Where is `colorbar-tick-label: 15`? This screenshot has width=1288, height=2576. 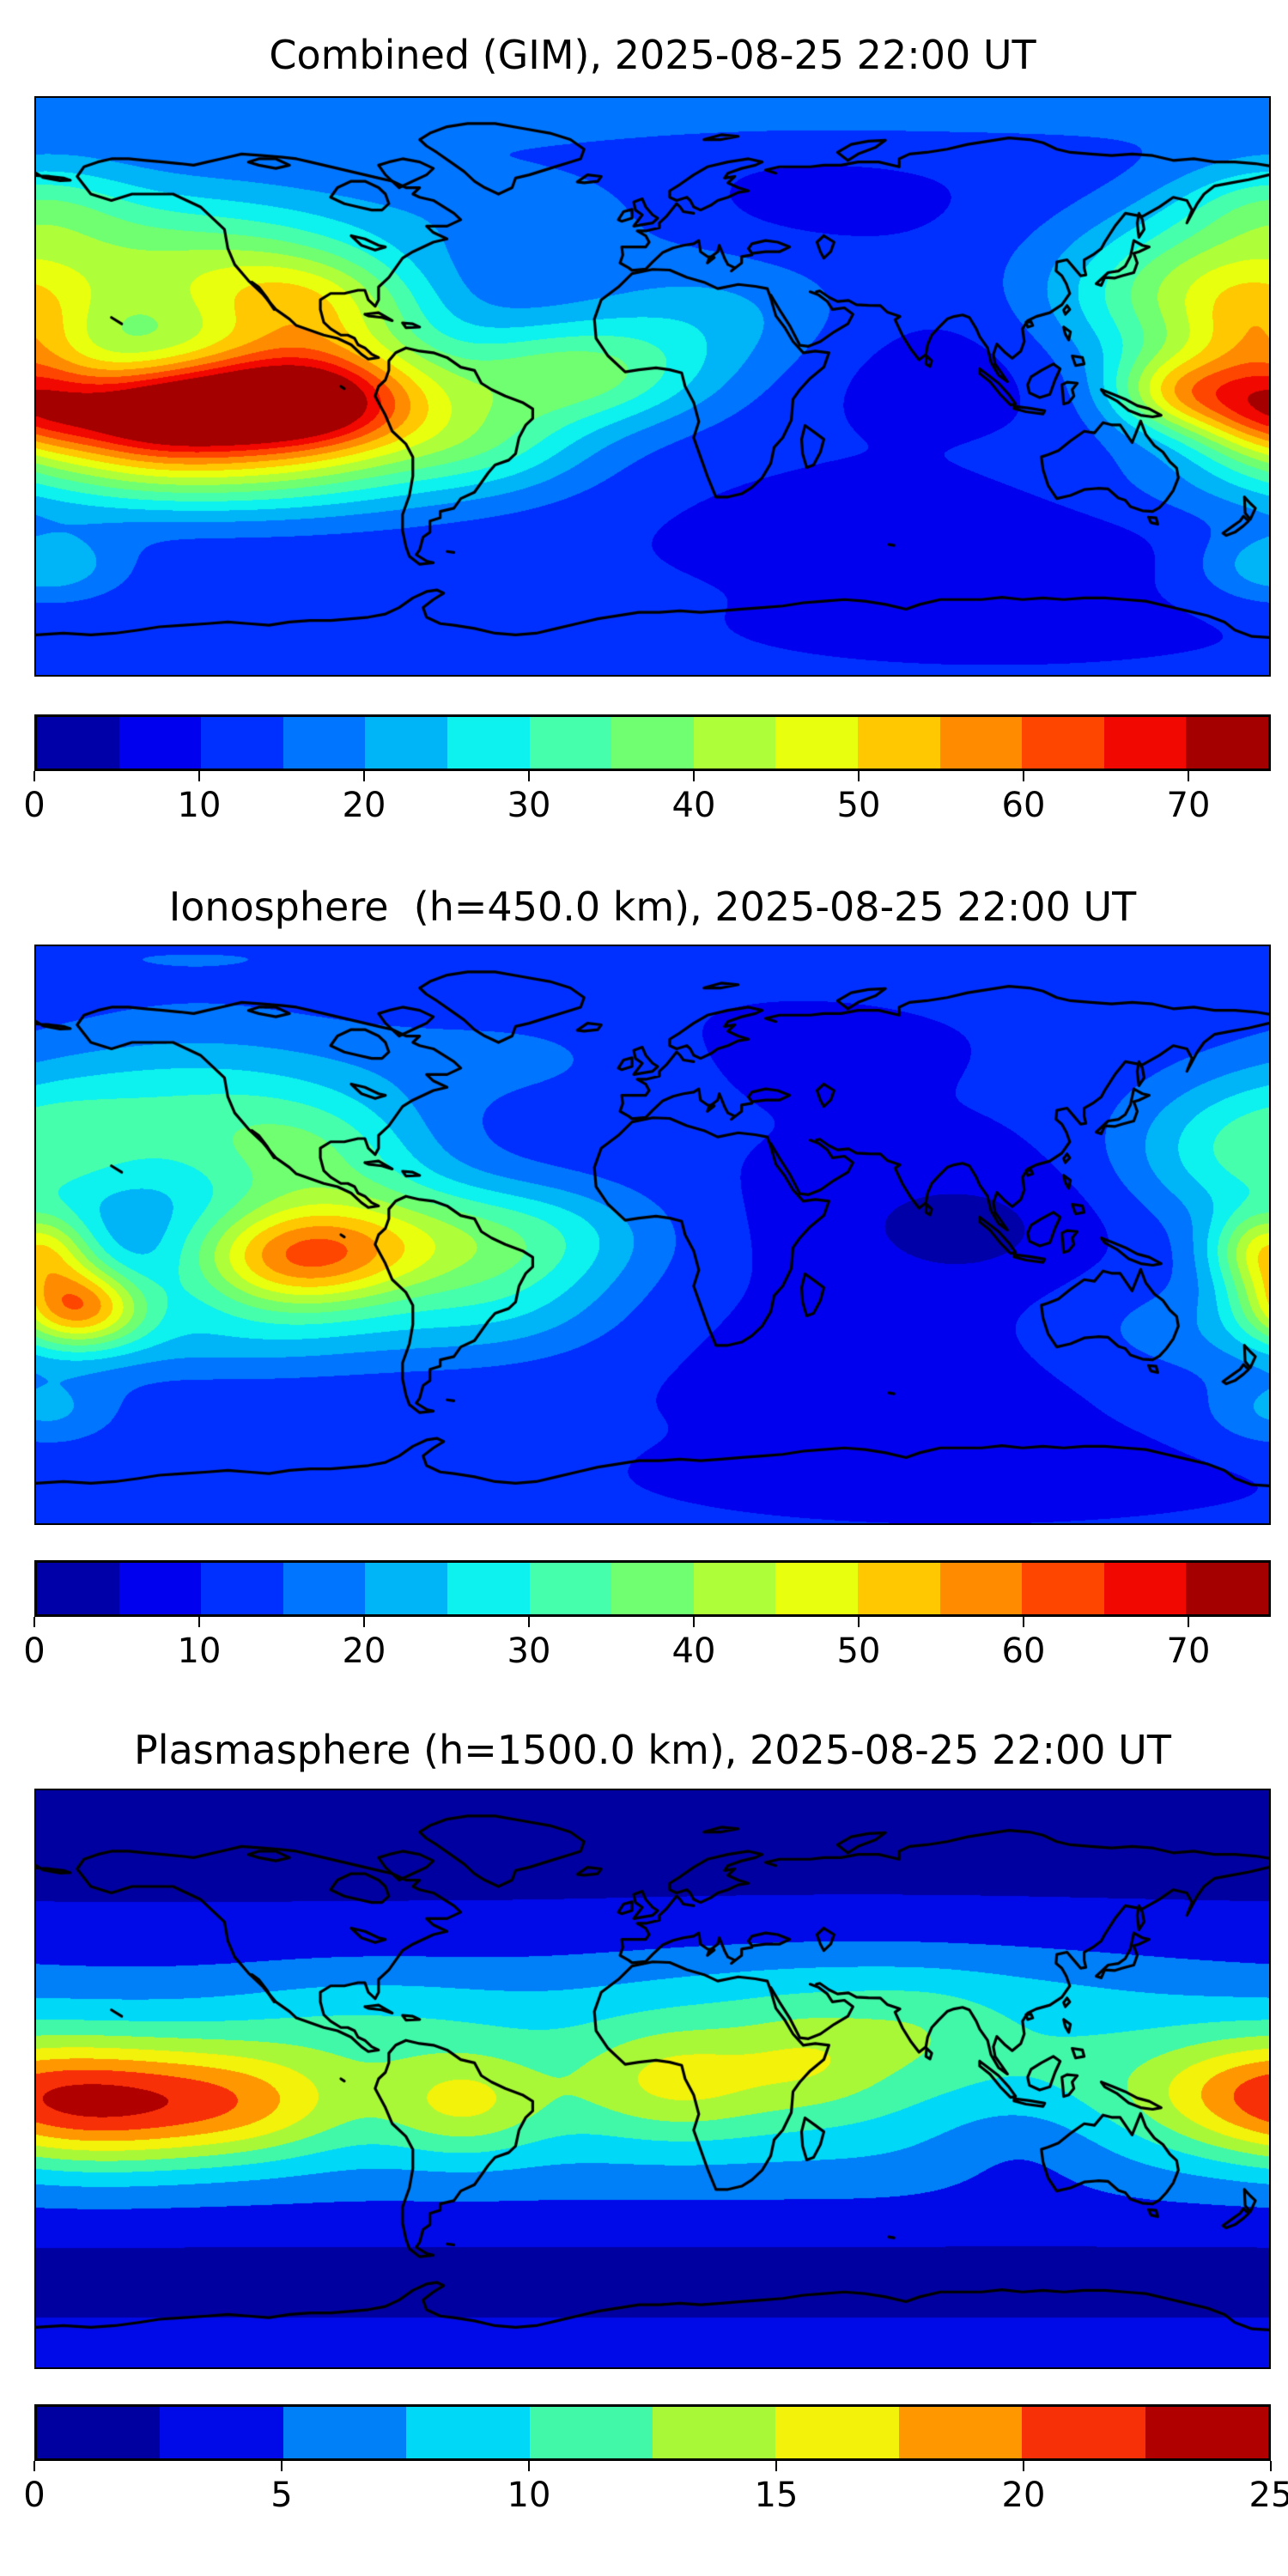 colorbar-tick-label: 15 is located at coordinates (777, 2495).